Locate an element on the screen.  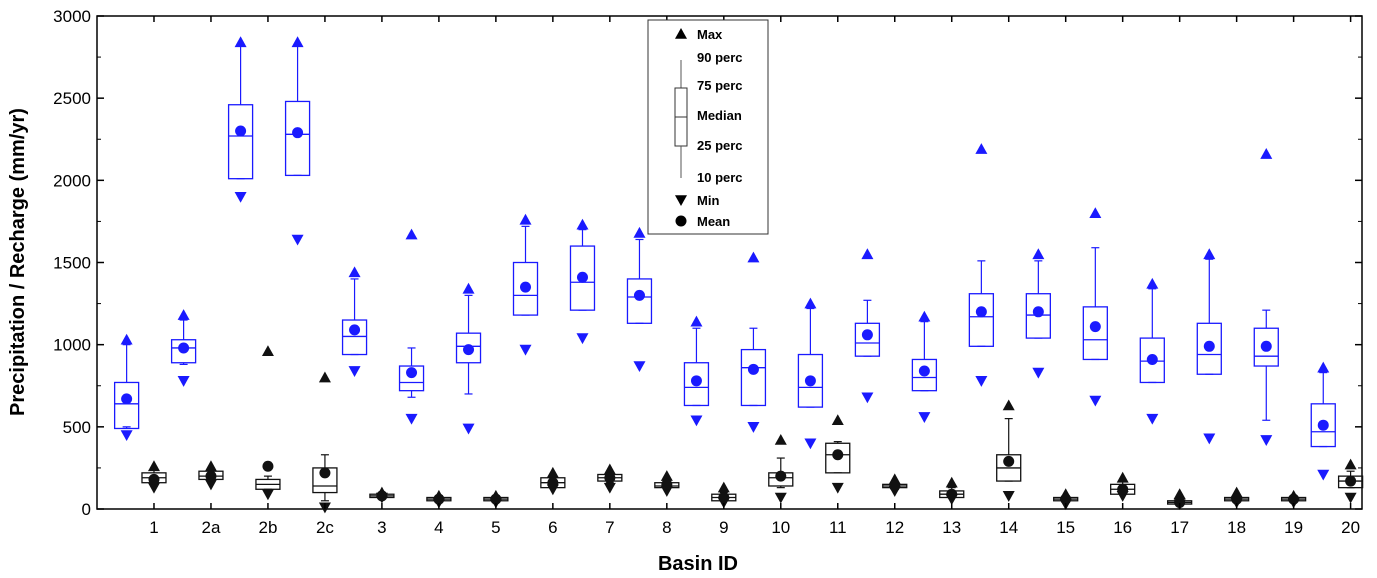
x-axis-title: Basin ID is located at coordinates (698, 564).